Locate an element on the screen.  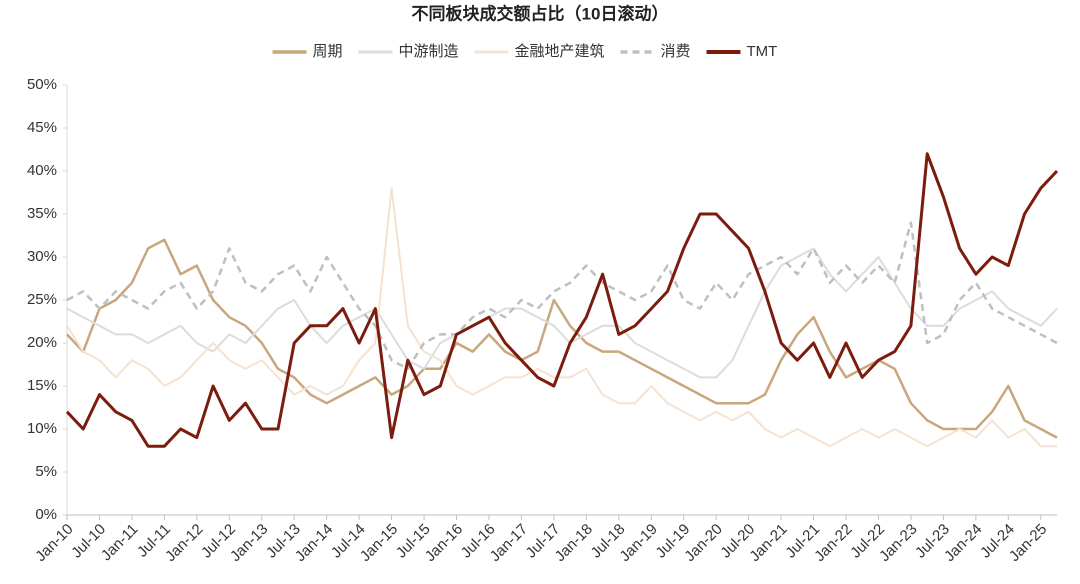
y-tick-label: 20% is located at coordinates (42, 342).